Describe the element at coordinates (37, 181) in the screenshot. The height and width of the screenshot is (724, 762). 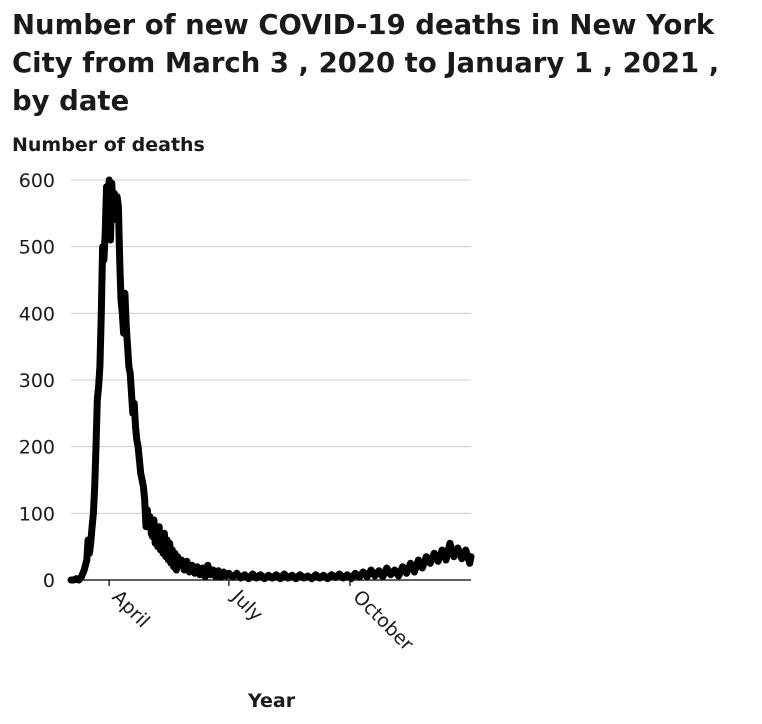
I see `y-tick-label: 600` at that location.